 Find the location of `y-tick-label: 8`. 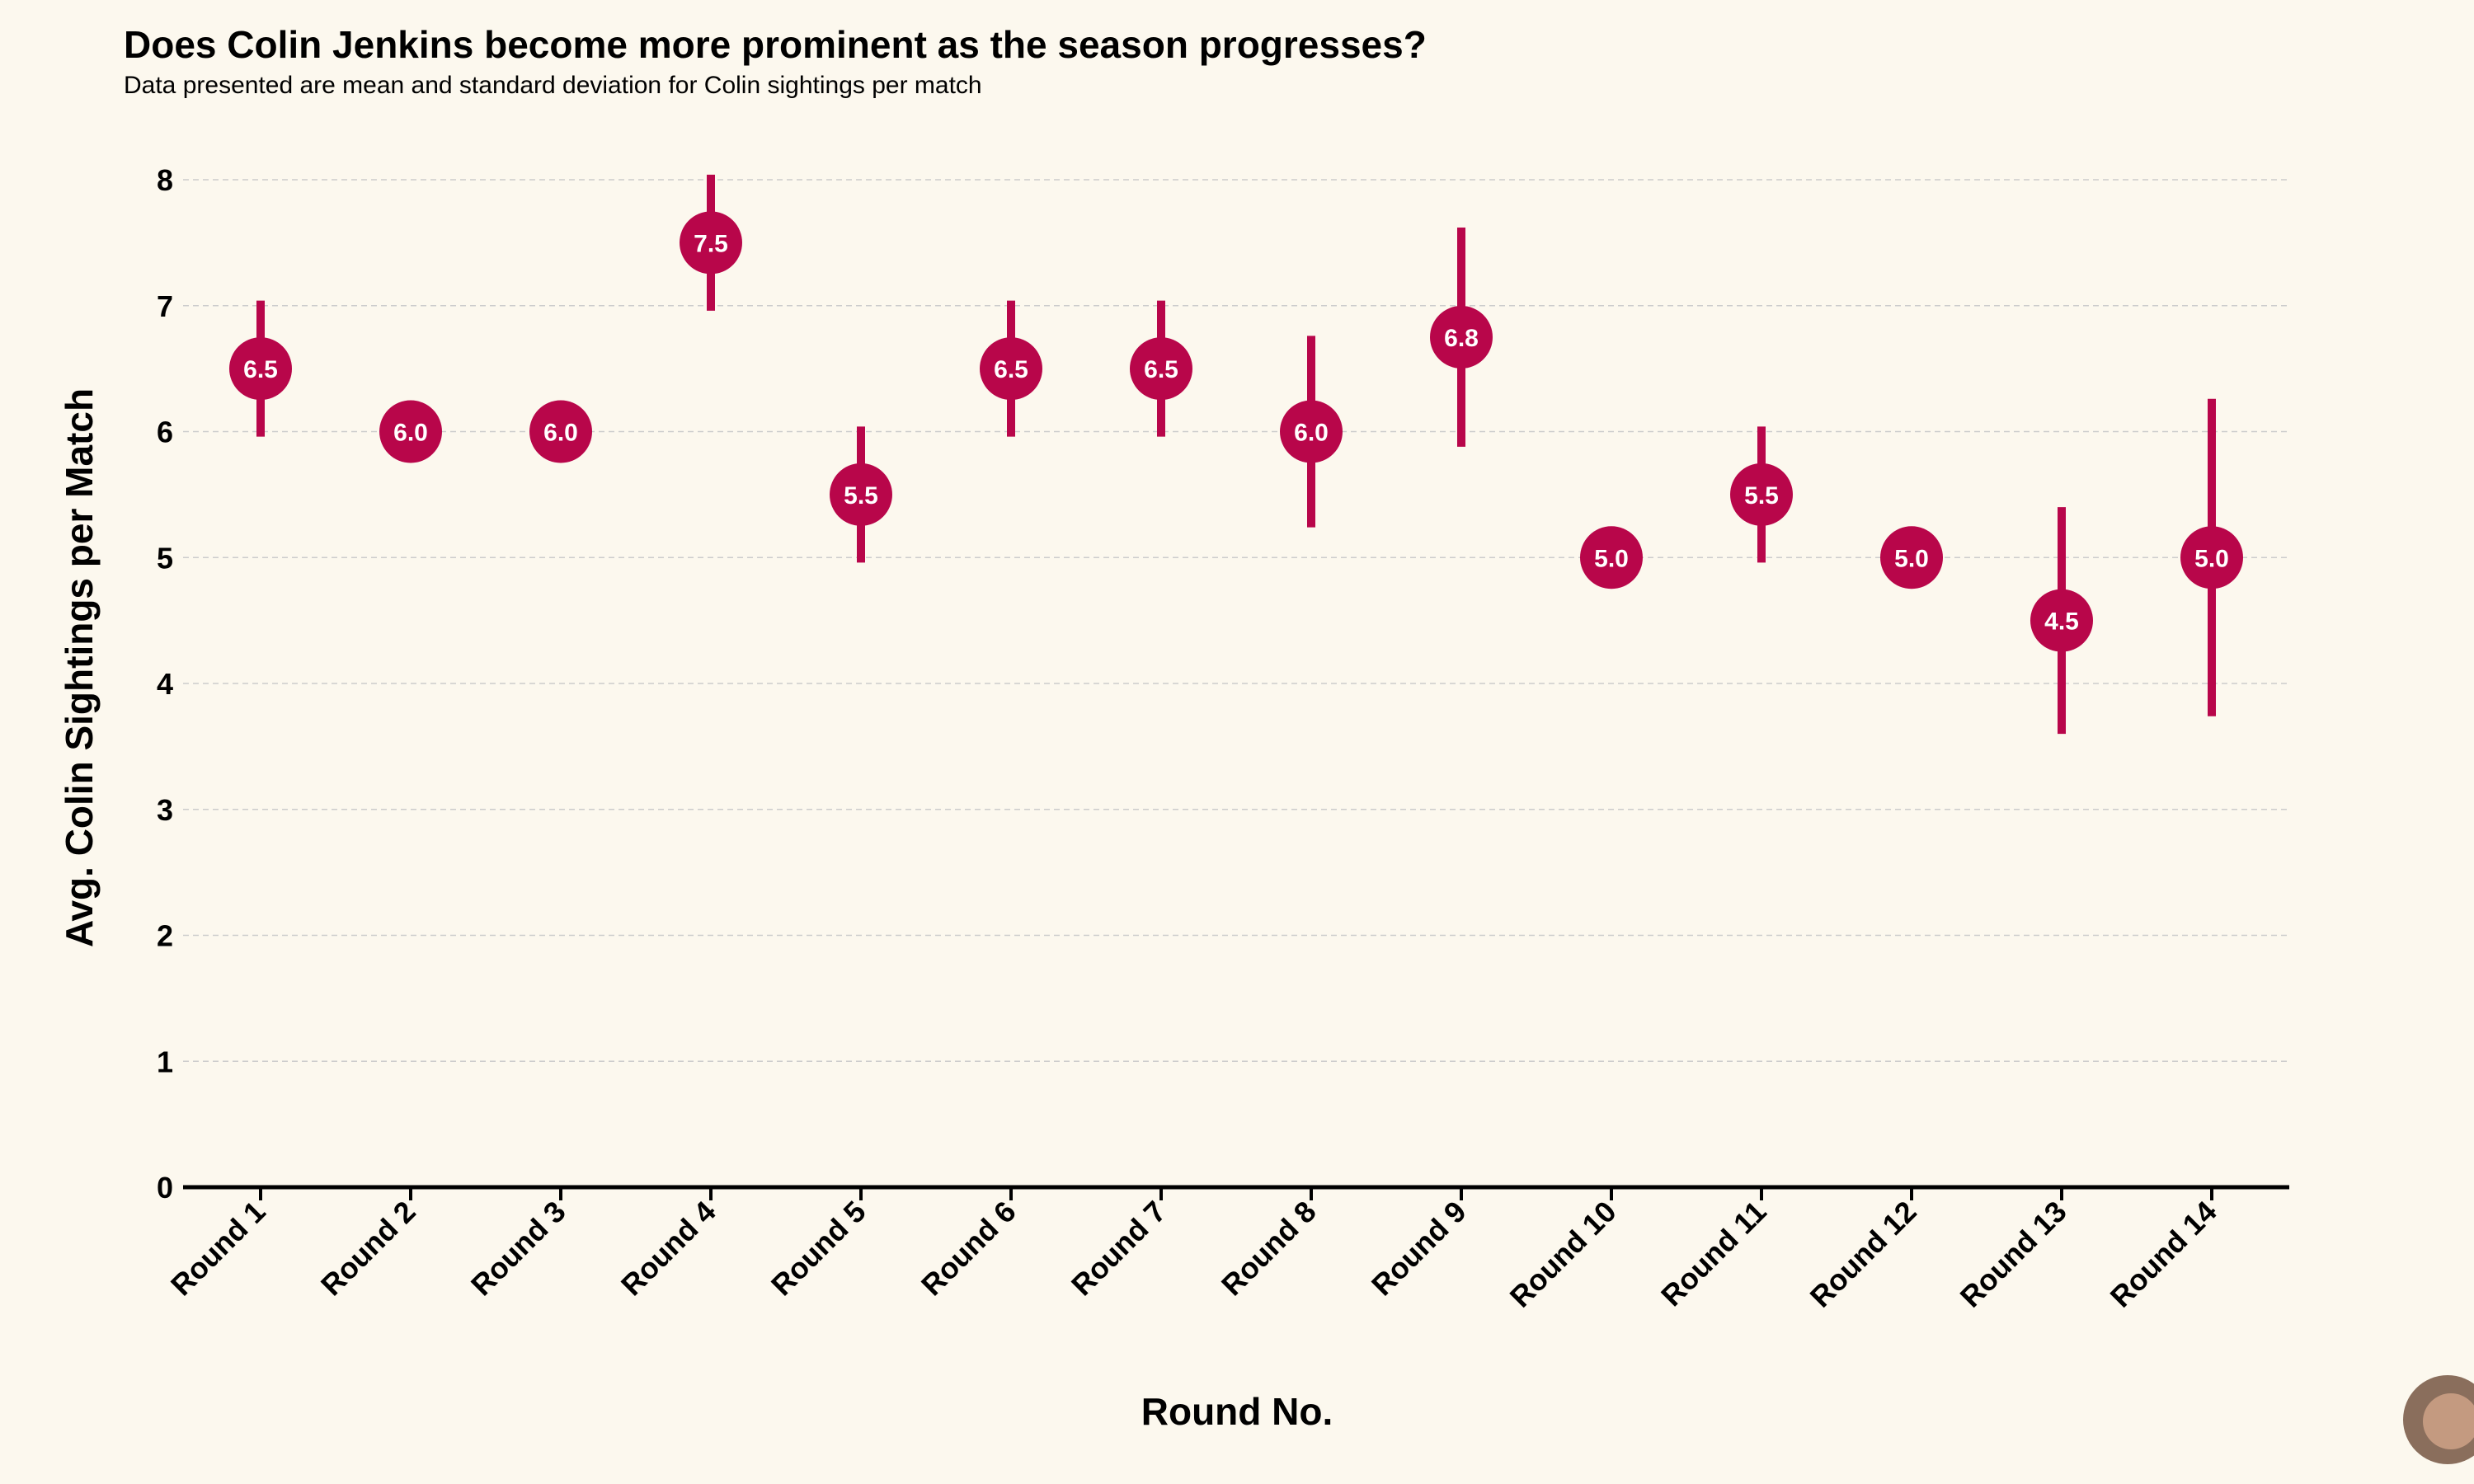

y-tick-label: 8 is located at coordinates (165, 180).